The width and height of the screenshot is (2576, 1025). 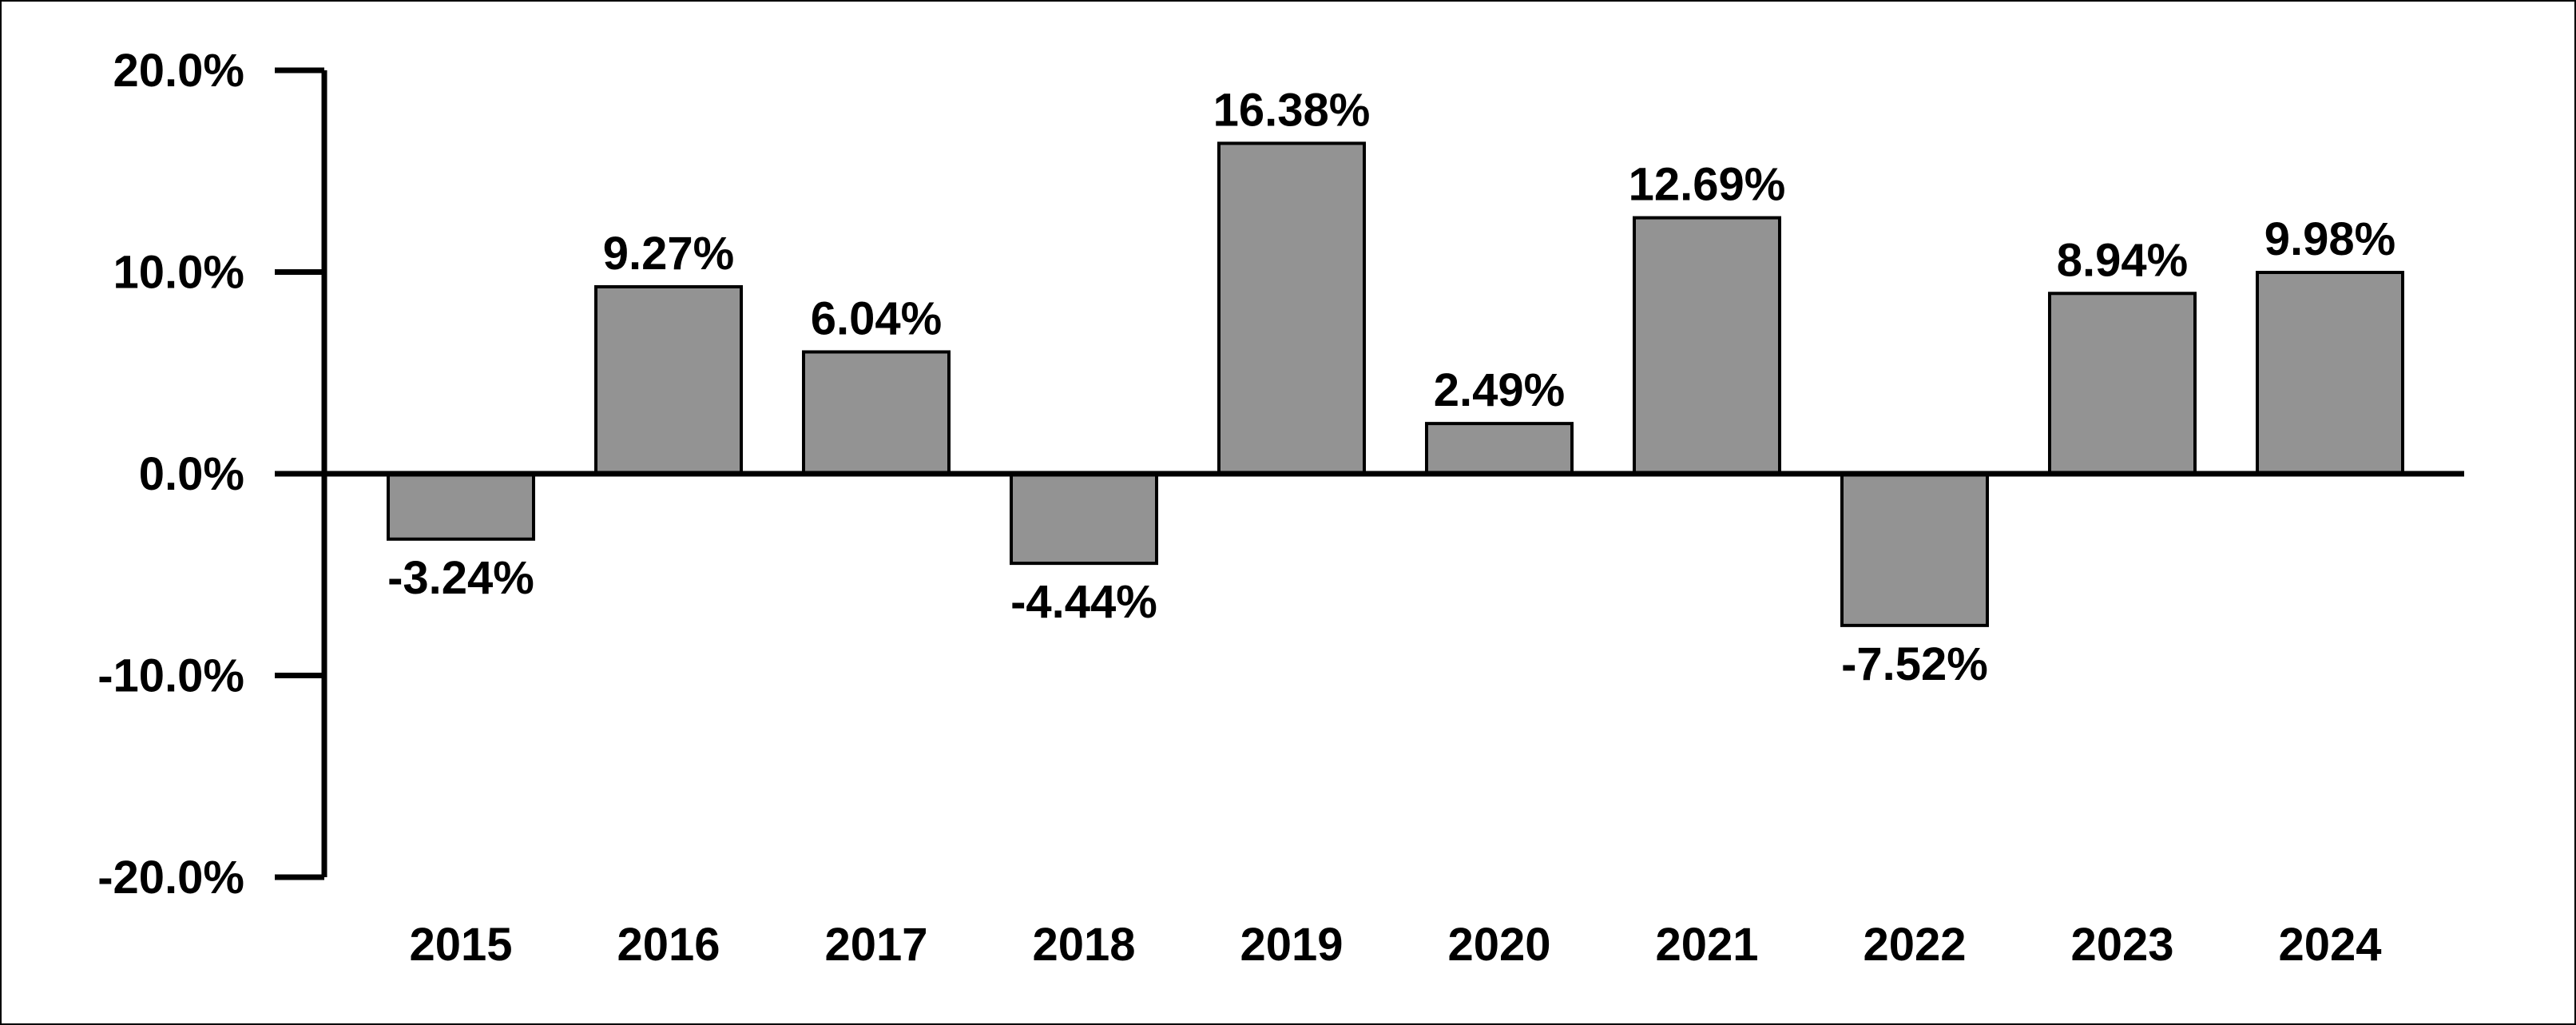 I want to click on y-tick-label: 10.0%, so click(x=178, y=273).